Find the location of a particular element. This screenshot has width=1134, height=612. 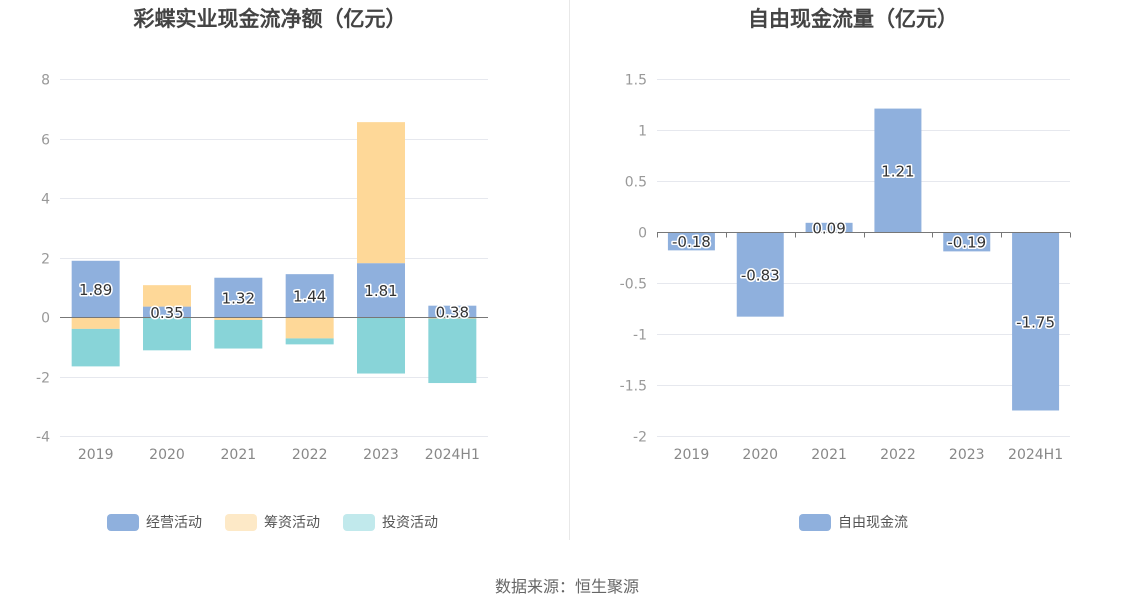

y-tick-label: 1.5 is located at coordinates (636, 81).